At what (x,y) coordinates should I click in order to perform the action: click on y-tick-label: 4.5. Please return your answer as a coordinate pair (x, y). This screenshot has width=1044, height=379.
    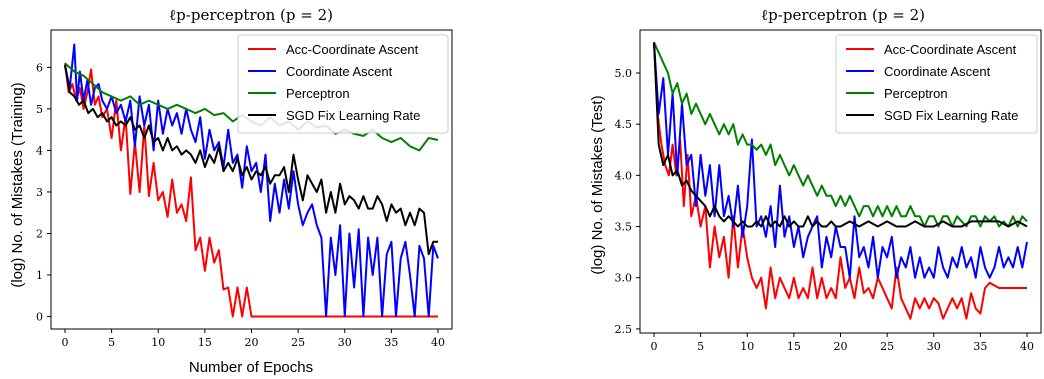
    Looking at the image, I should click on (624, 124).